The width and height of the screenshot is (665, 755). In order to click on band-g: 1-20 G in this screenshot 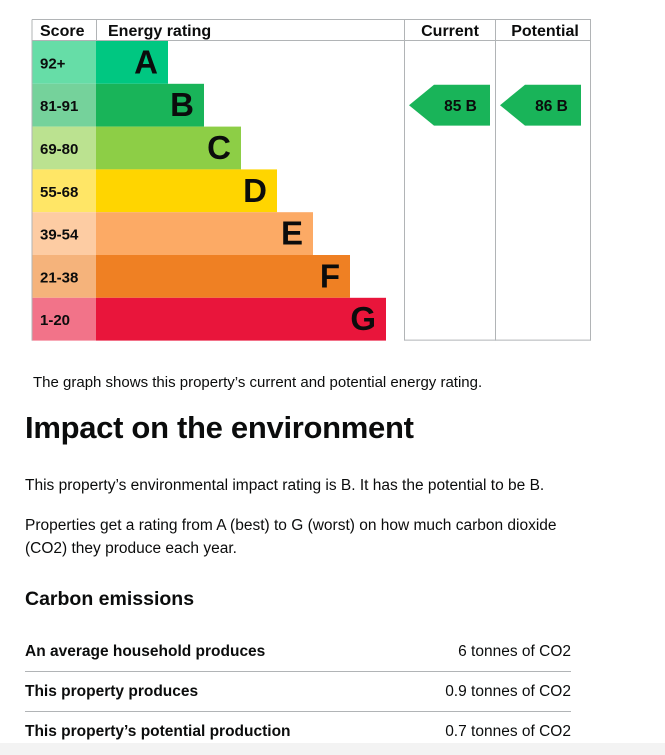, I will do `click(209, 319)`.